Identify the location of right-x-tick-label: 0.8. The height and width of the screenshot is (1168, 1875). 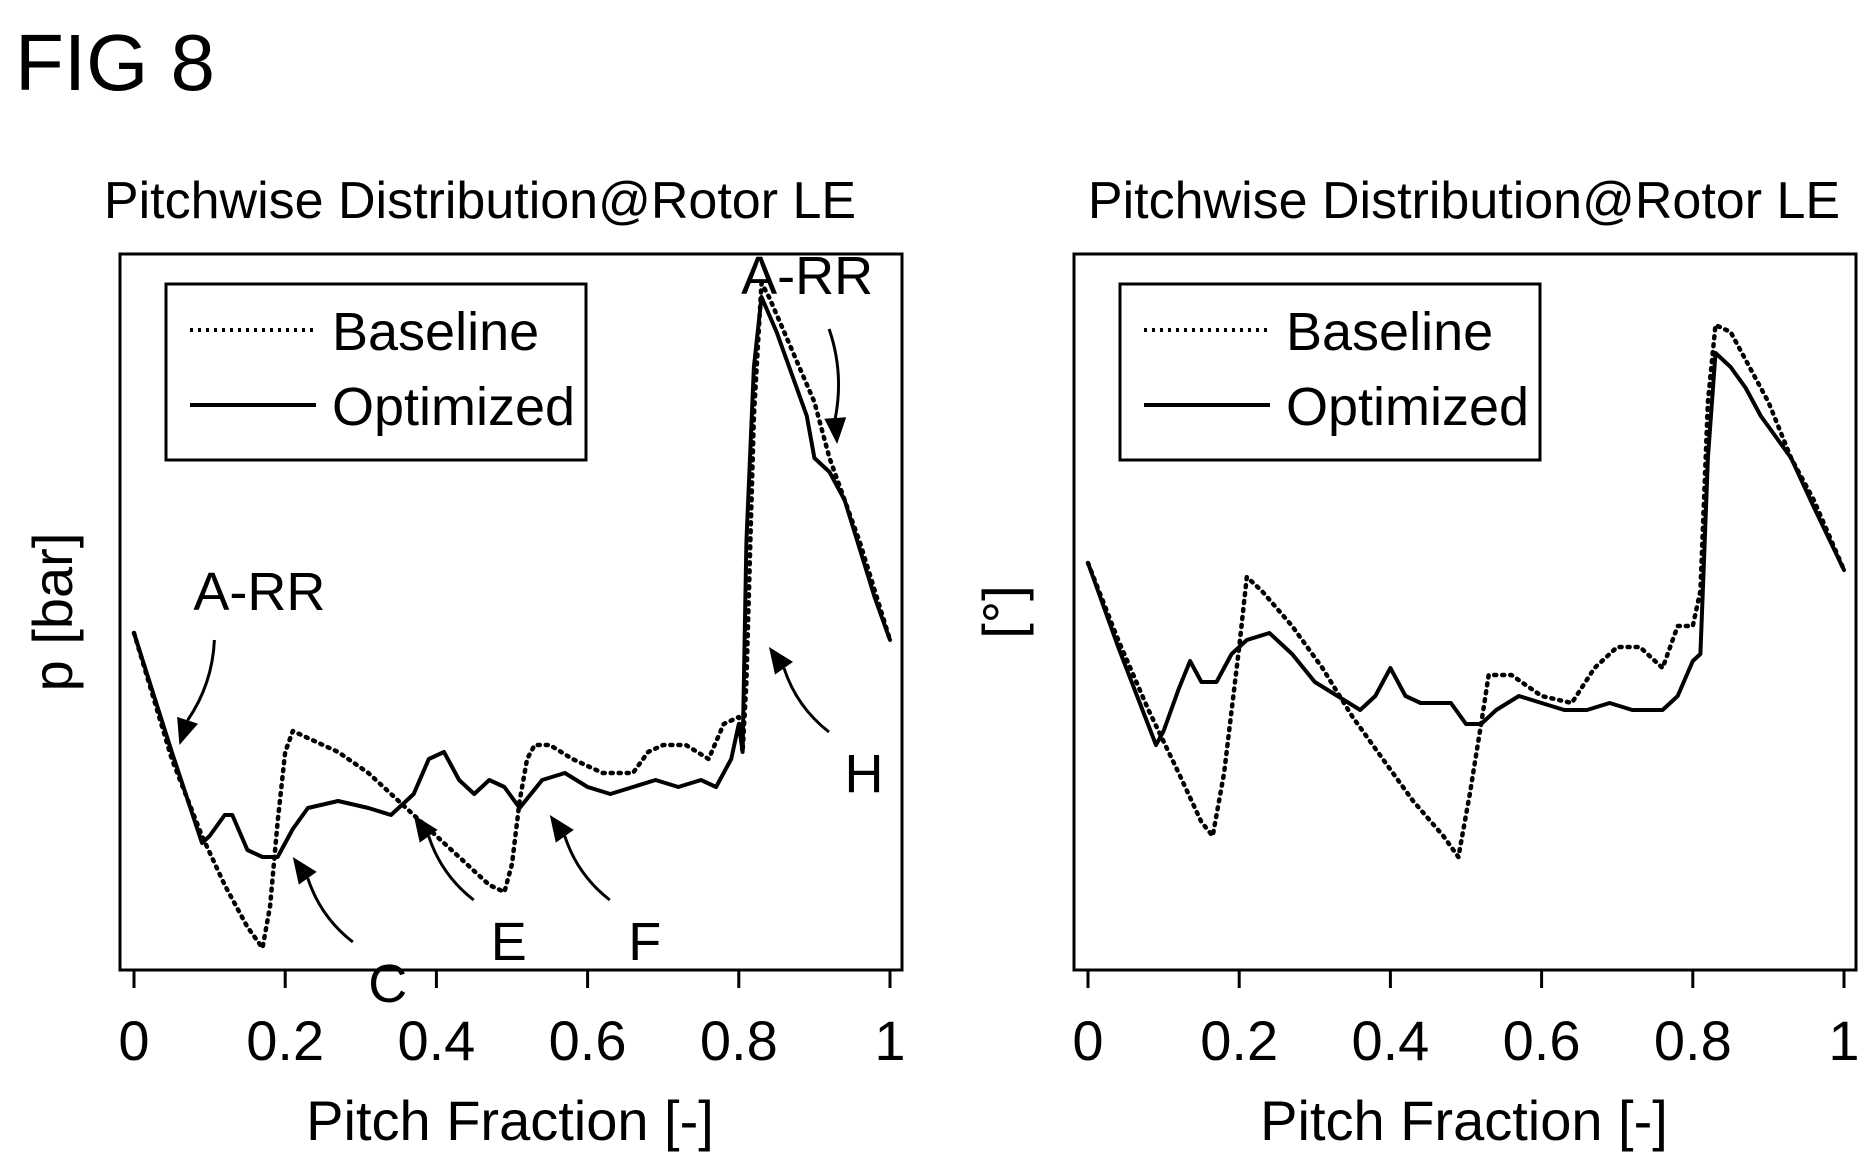
(1693, 1040).